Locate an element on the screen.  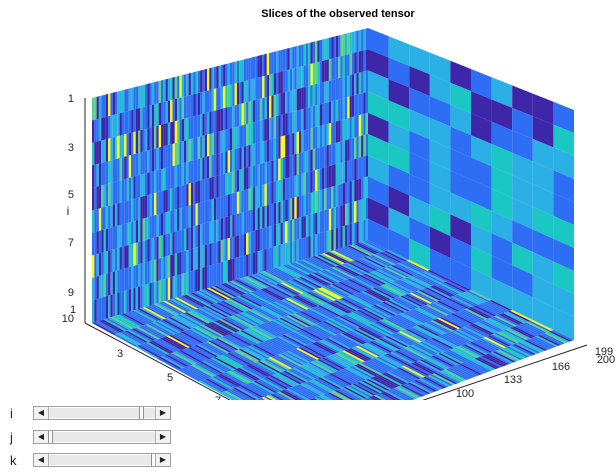
slider-i-right-arrow-icon: ▶ is located at coordinates (162, 413).